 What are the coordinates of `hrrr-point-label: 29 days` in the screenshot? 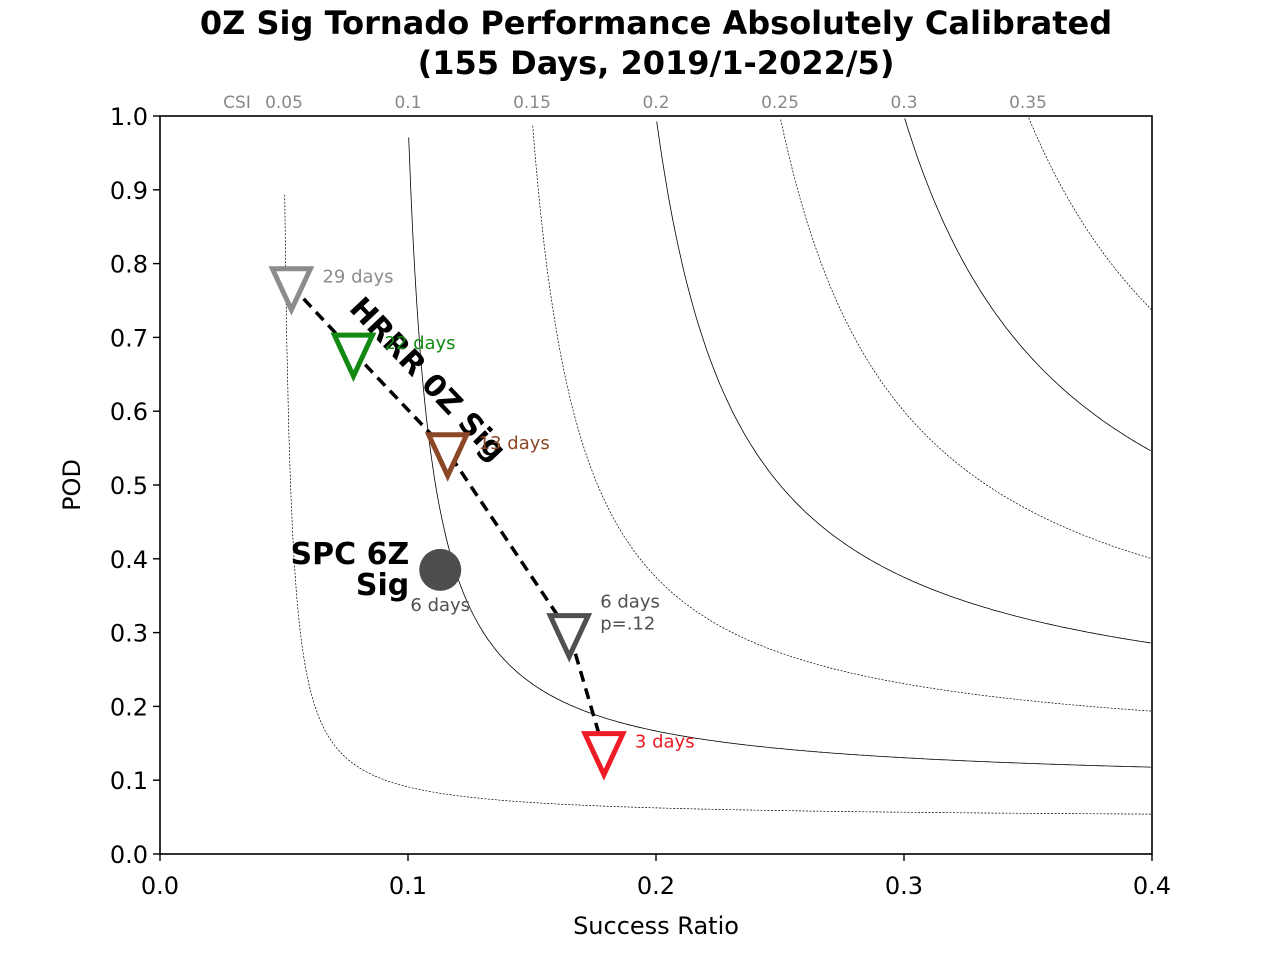 It's located at (357, 277).